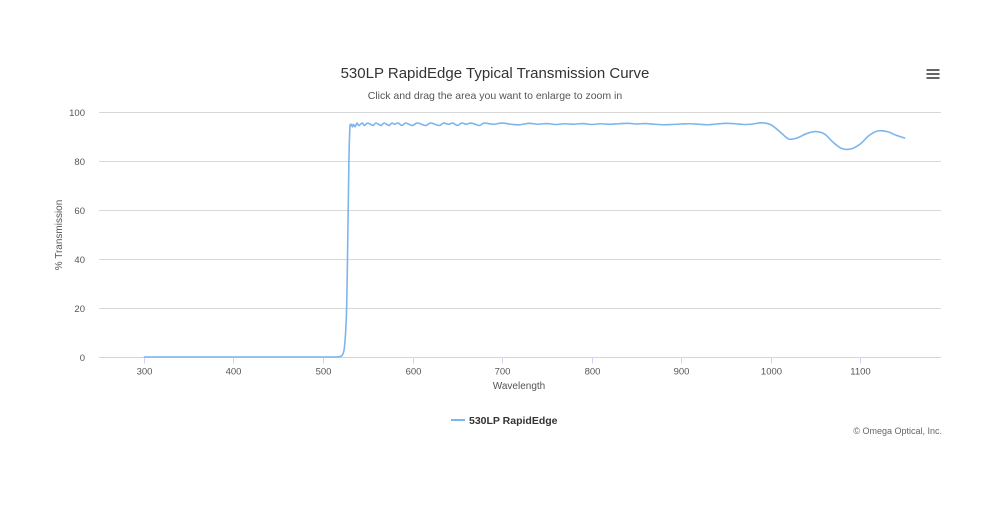  What do you see at coordinates (79, 162) in the screenshot?
I see `y-tick-label: 80` at bounding box center [79, 162].